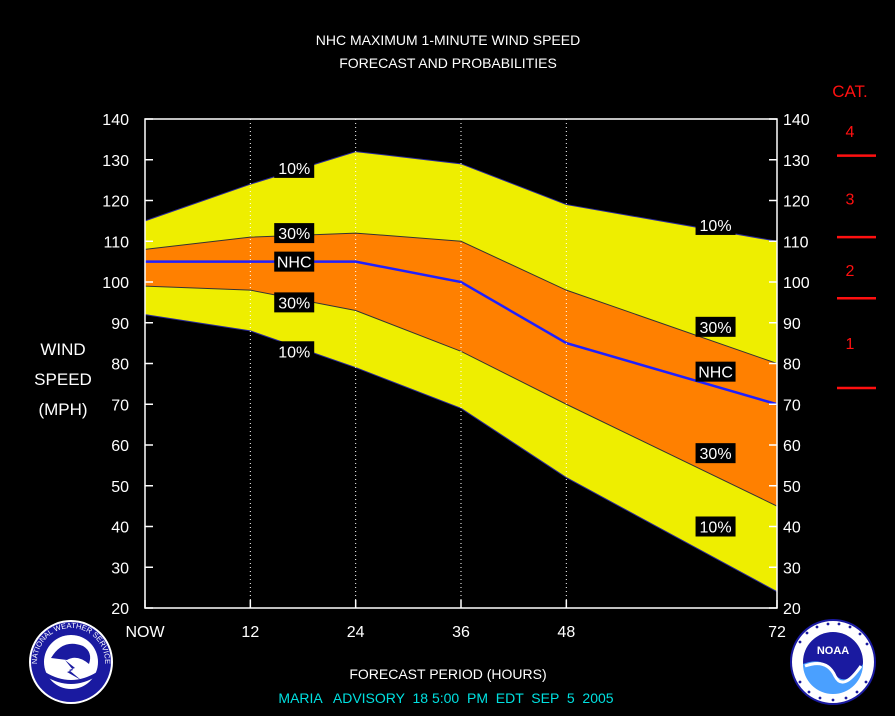  I want to click on y-tick-label-left: 130, so click(115, 161).